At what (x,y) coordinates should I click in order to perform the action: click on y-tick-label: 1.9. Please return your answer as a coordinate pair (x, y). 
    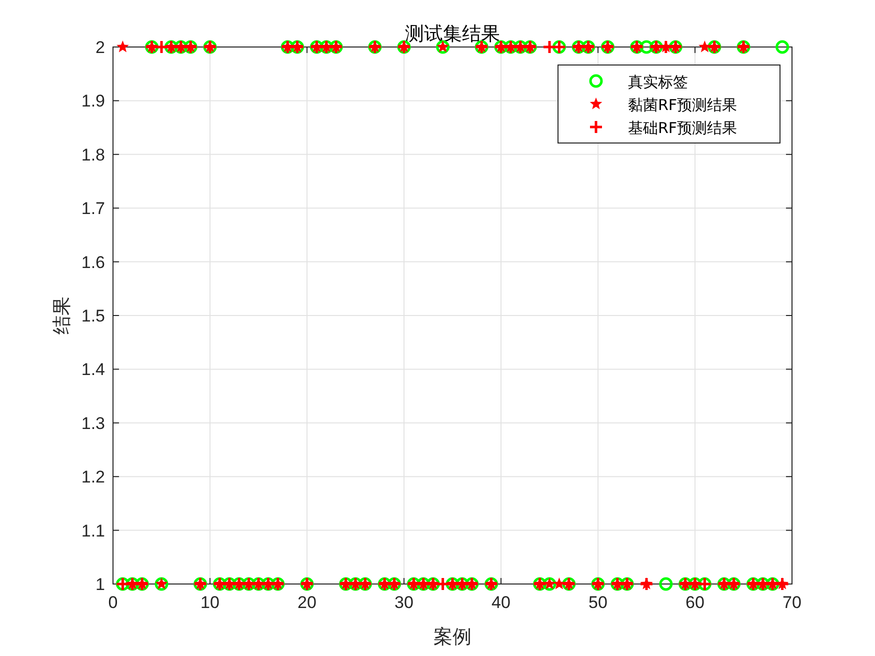
    Looking at the image, I should click on (93, 101).